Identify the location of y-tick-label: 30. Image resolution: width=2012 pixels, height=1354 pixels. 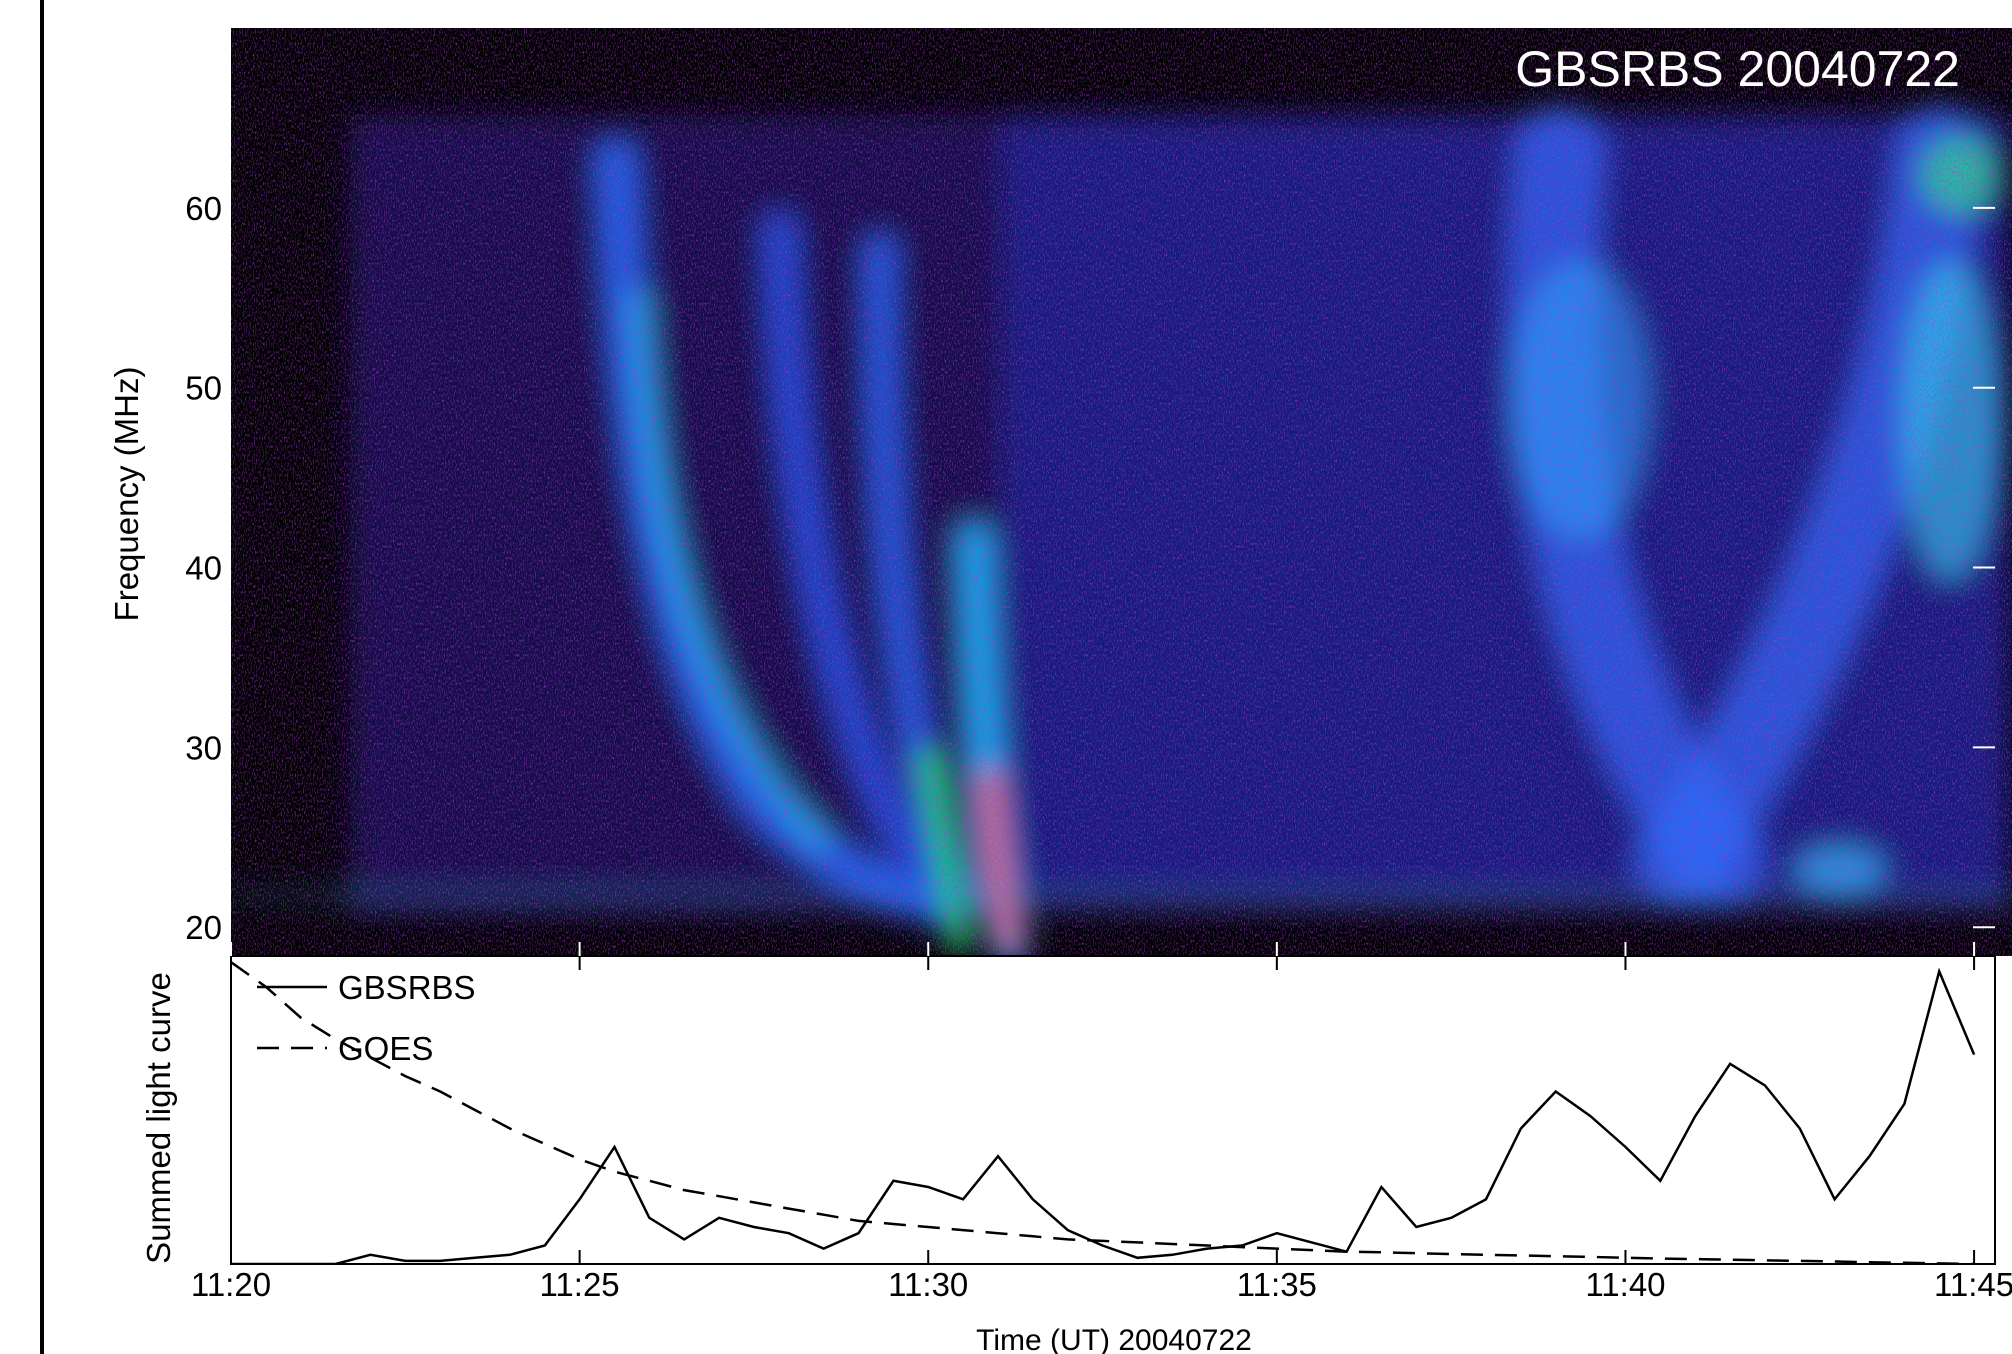
(203, 747).